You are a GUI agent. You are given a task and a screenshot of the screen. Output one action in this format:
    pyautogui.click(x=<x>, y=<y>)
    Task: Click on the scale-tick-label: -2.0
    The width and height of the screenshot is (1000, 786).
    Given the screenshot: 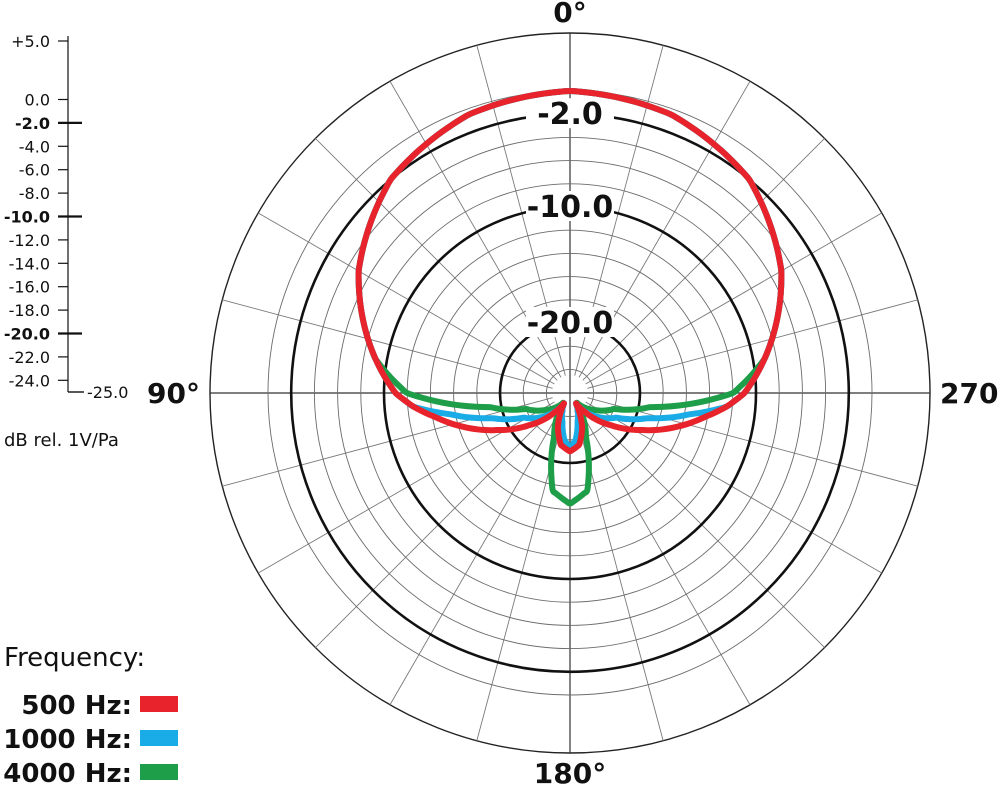 What is the action you would take?
    pyautogui.click(x=32, y=123)
    